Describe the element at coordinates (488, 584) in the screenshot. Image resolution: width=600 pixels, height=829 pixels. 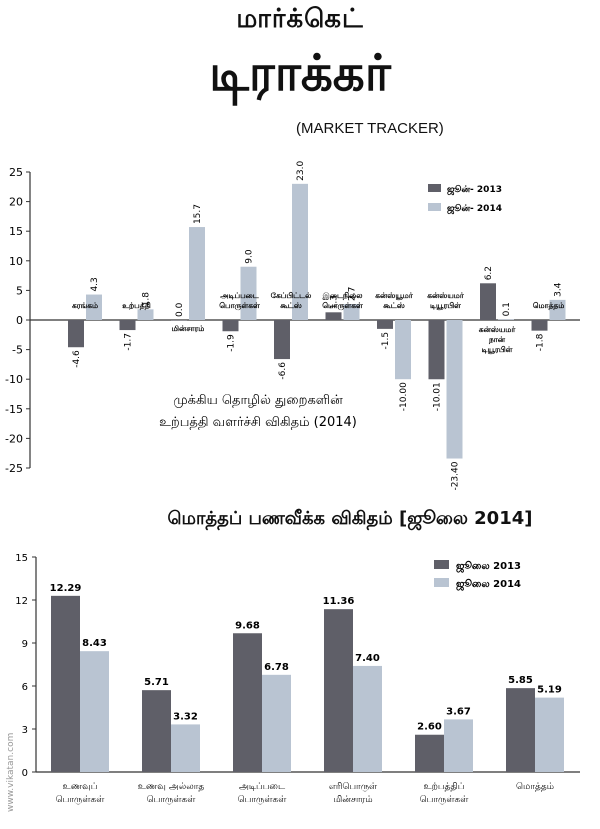
I see `legend-label: ஜூலை 2014` at that location.